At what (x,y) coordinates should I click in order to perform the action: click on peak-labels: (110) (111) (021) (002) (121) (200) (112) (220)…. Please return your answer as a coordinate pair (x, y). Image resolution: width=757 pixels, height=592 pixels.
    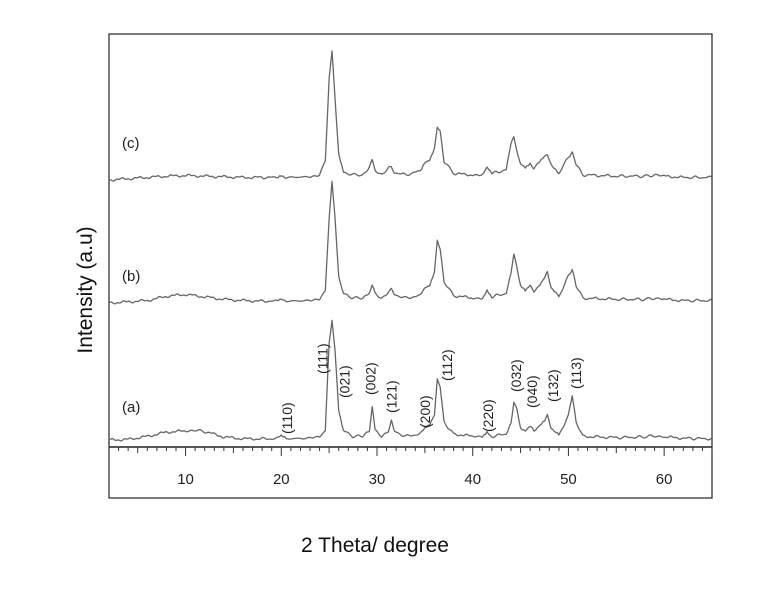
    Looking at the image, I should click on (431, 388).